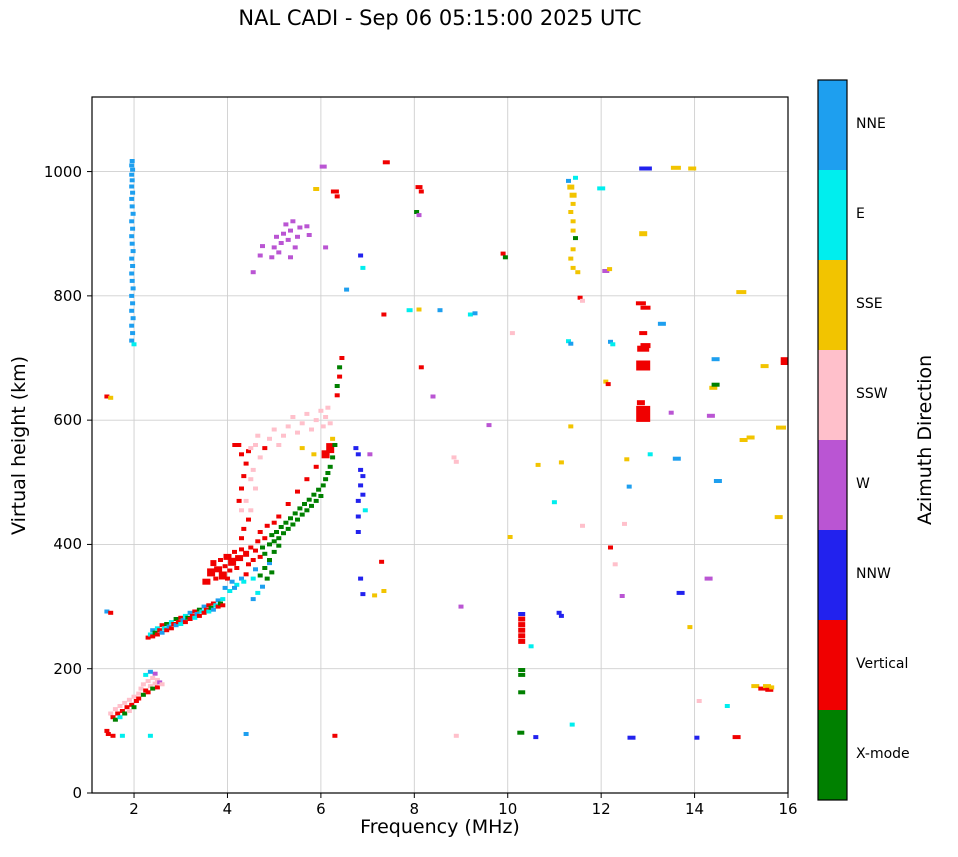 The width and height of the screenshot is (958, 857). Describe the element at coordinates (869, 304) in the screenshot. I see `colorbar-tick-SSE: SSE` at that location.